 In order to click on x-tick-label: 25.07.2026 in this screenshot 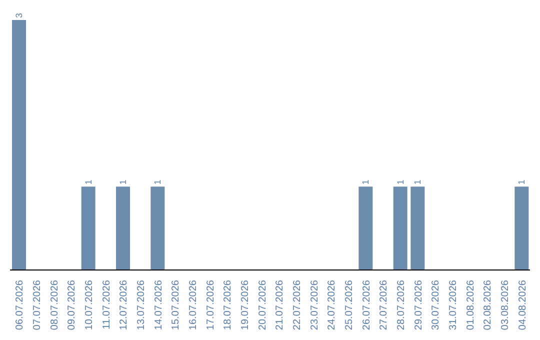, I will do `click(349, 305)`.